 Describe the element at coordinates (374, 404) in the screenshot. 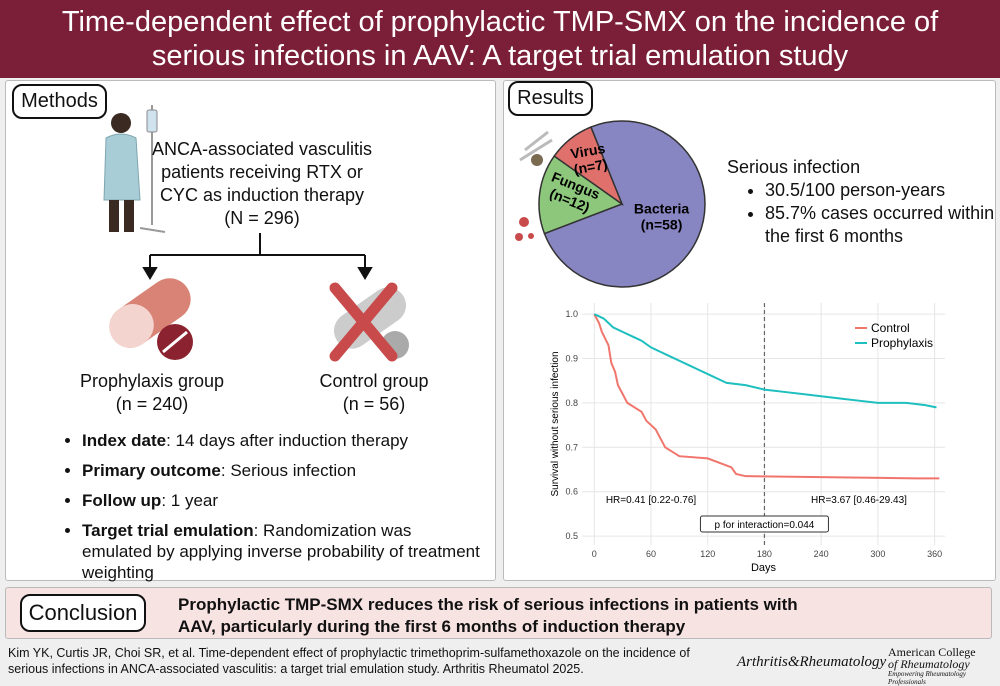

I see `group-n: (n = 56)` at that location.